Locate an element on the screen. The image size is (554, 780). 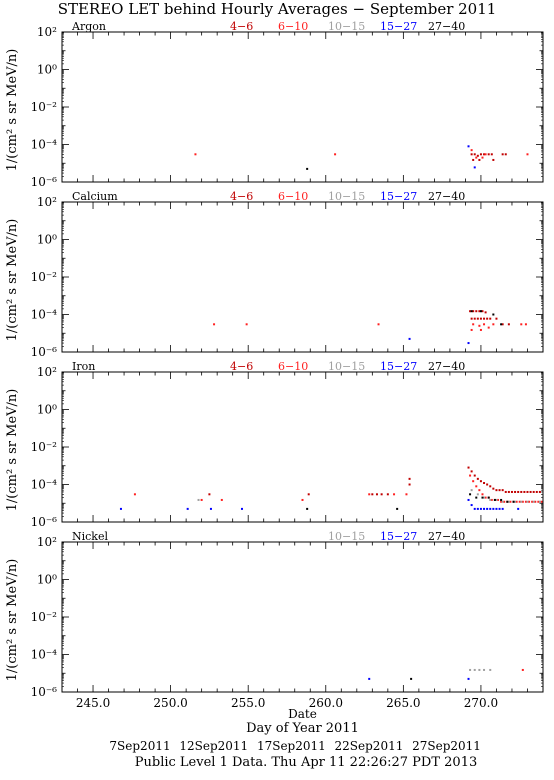
x-axis-label: Day of Year 2011 is located at coordinates (302, 728).